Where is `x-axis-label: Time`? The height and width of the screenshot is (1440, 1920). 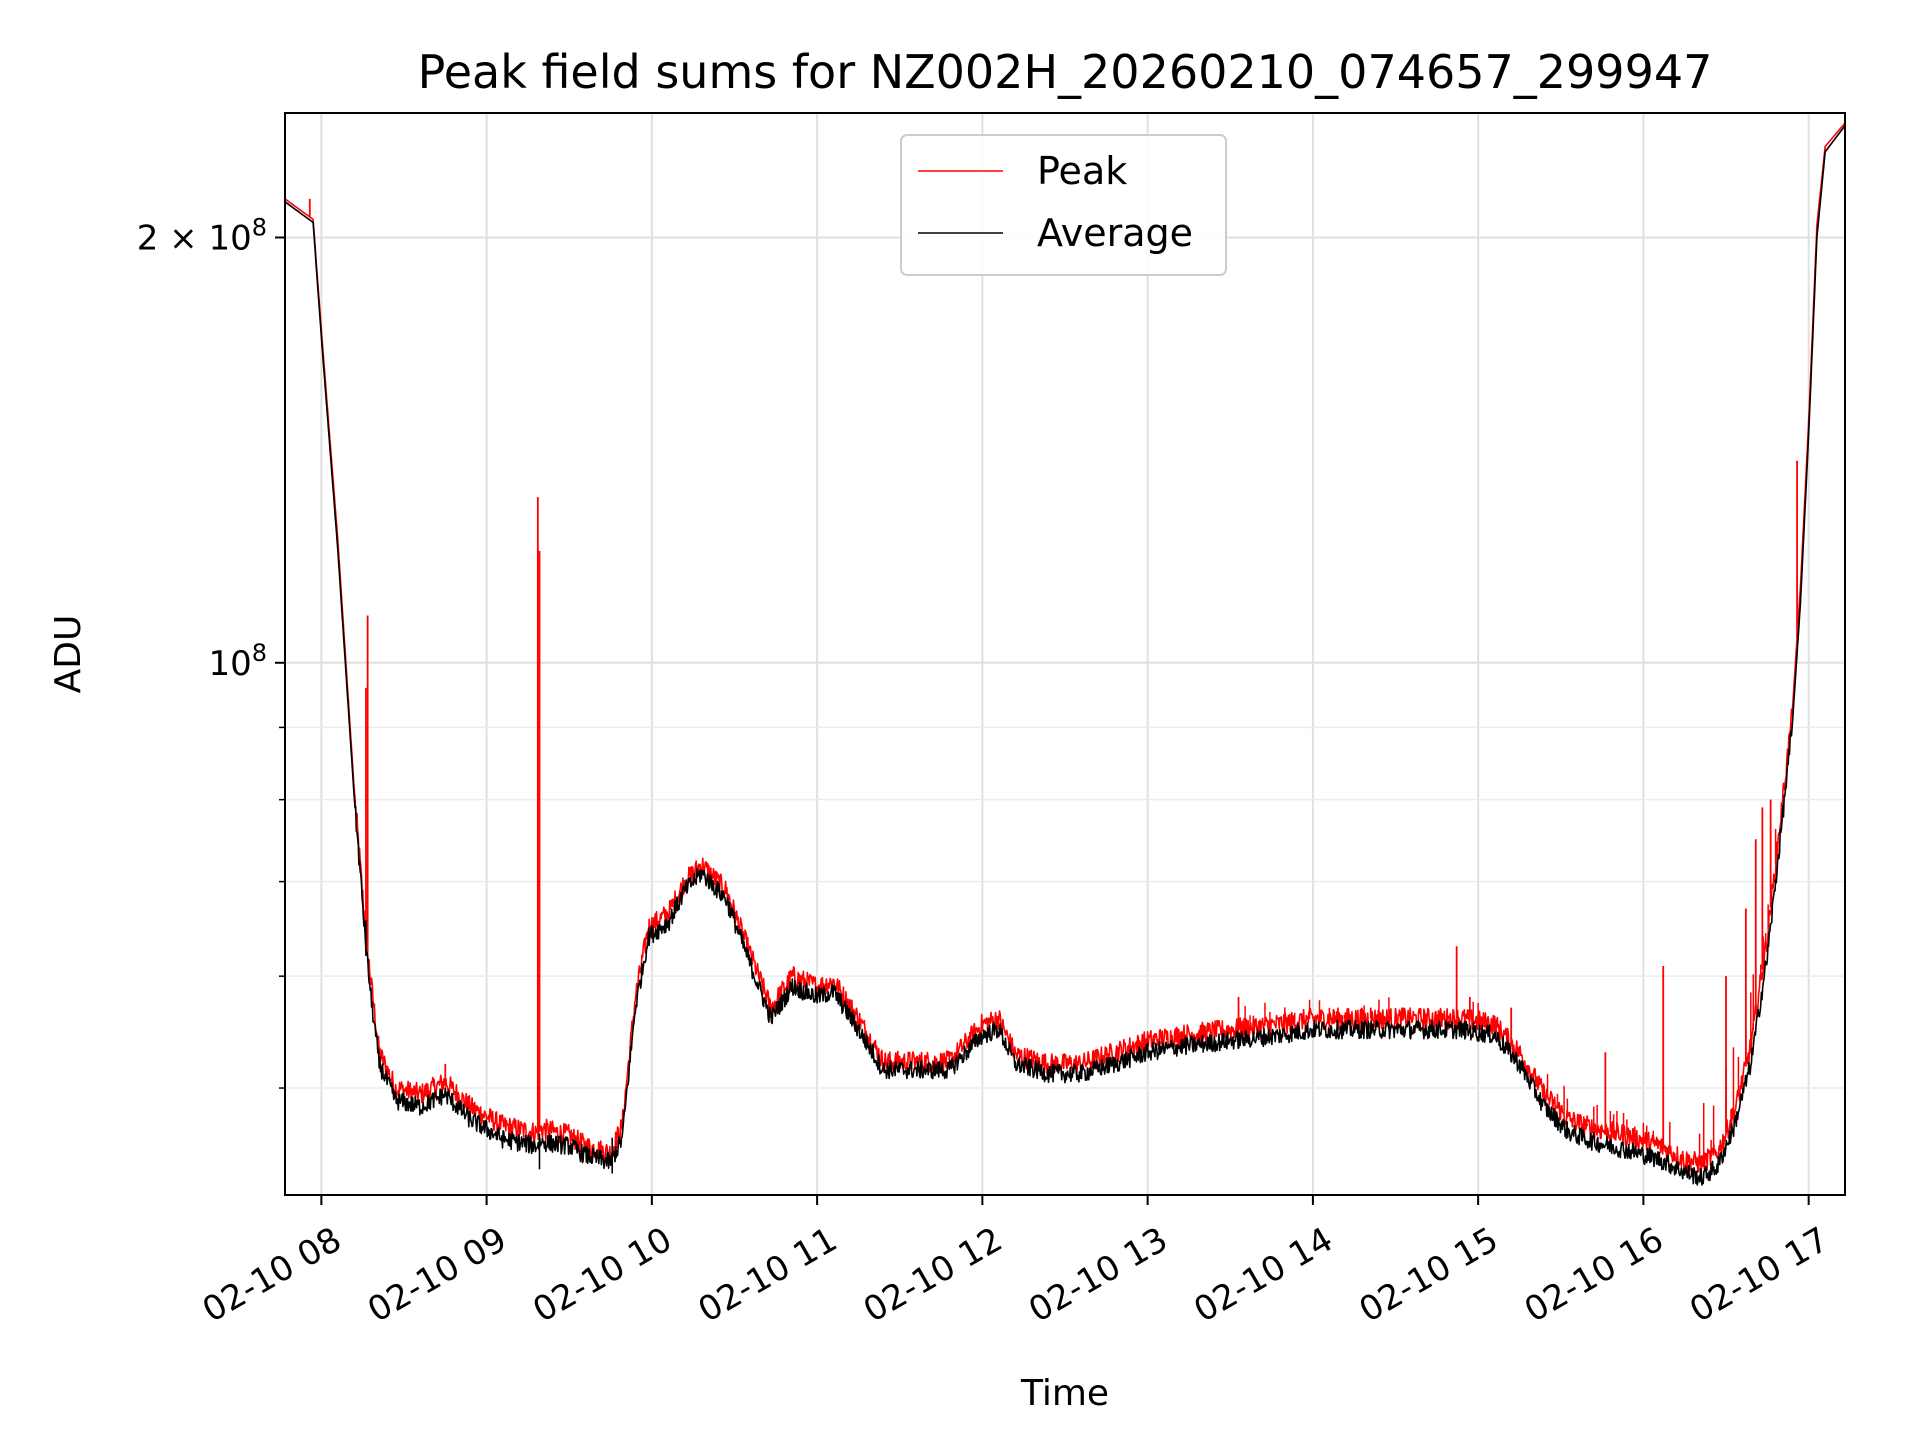
x-axis-label: Time is located at coordinates (1064, 1393).